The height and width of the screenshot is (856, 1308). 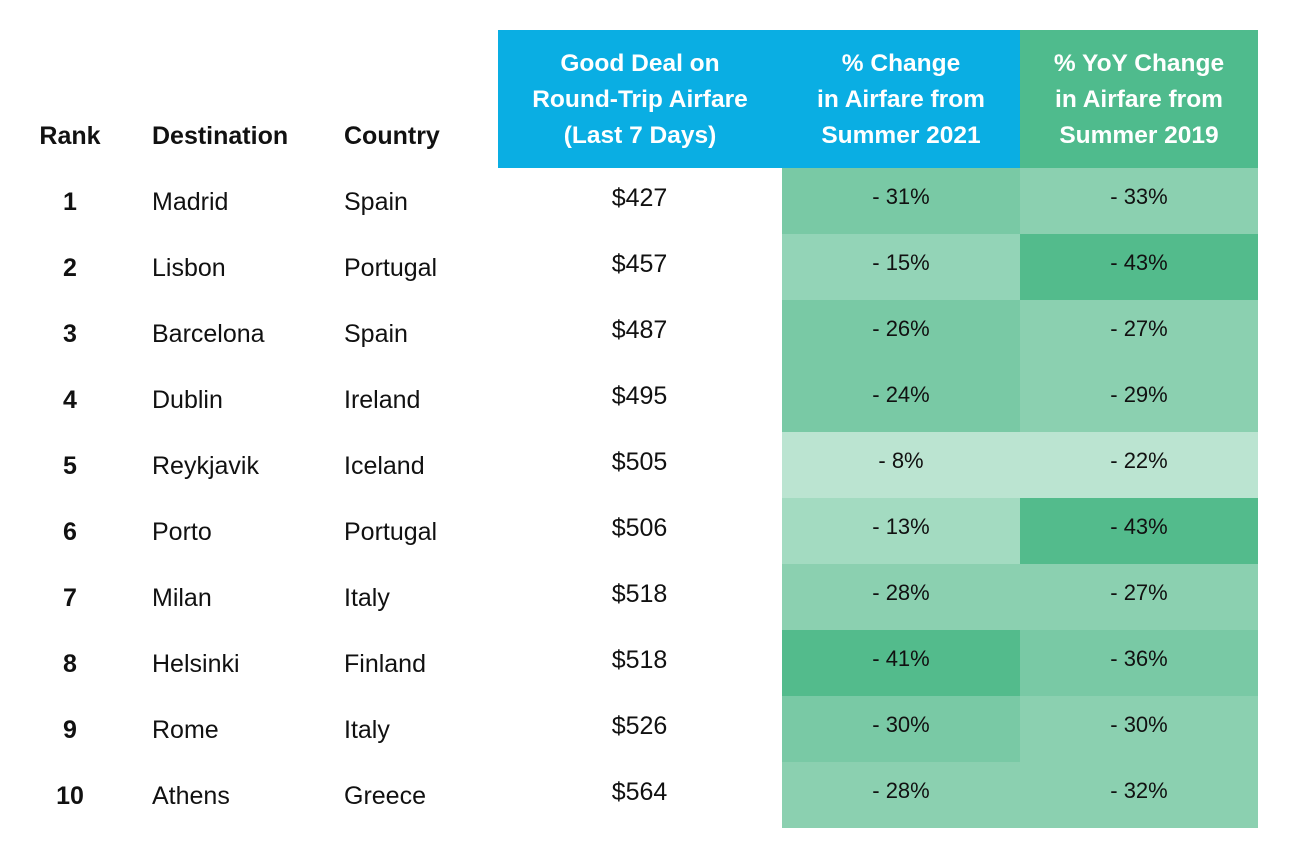 I want to click on table-row: 4 Dublin Ireland $495 - 24% - 29%, so click(x=654, y=399).